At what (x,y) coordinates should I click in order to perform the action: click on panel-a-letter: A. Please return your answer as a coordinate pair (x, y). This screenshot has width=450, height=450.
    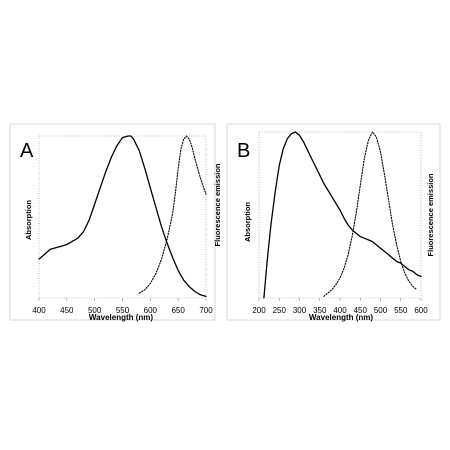
    Looking at the image, I should click on (27, 151).